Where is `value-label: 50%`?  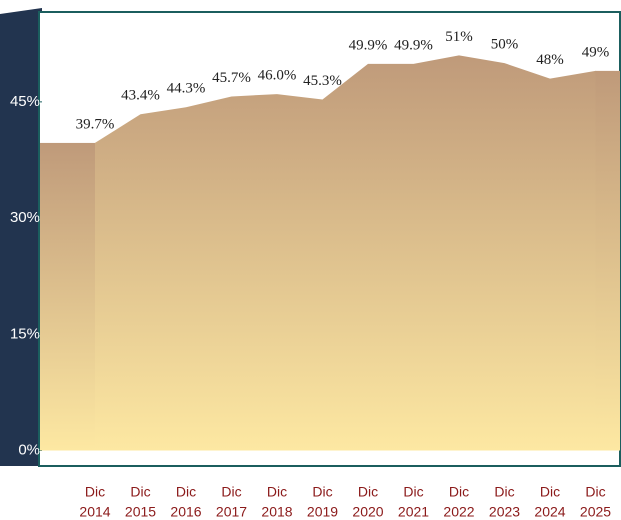 value-label: 50% is located at coordinates (505, 45).